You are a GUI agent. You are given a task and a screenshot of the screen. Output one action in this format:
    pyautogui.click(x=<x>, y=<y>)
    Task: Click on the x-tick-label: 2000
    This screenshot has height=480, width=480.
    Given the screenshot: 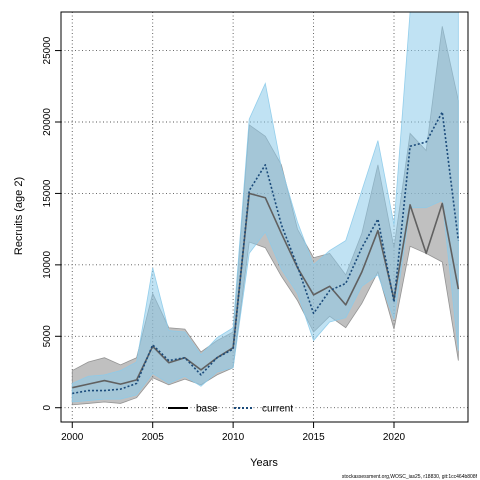 What is the action you would take?
    pyautogui.click(x=72, y=437)
    